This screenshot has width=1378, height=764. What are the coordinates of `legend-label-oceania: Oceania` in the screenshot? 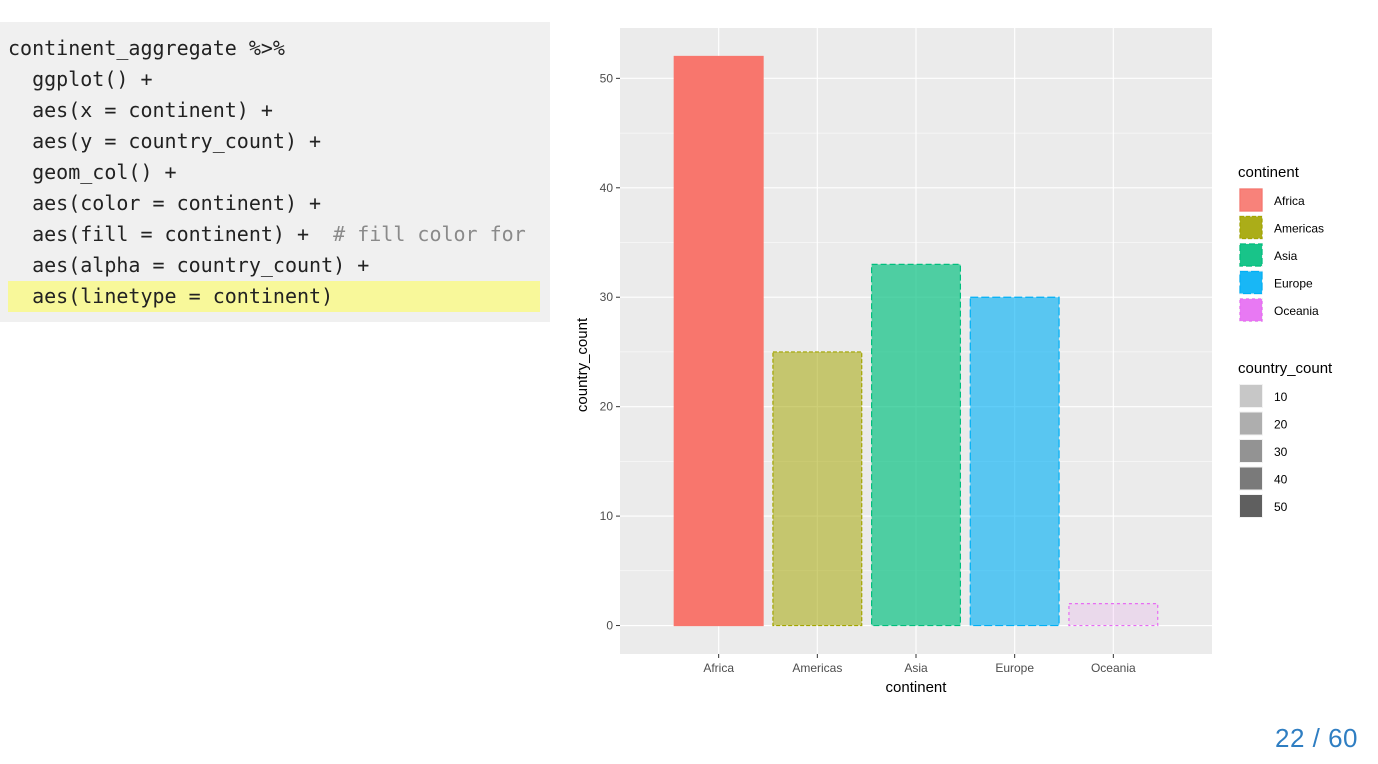 It's located at (1296, 311).